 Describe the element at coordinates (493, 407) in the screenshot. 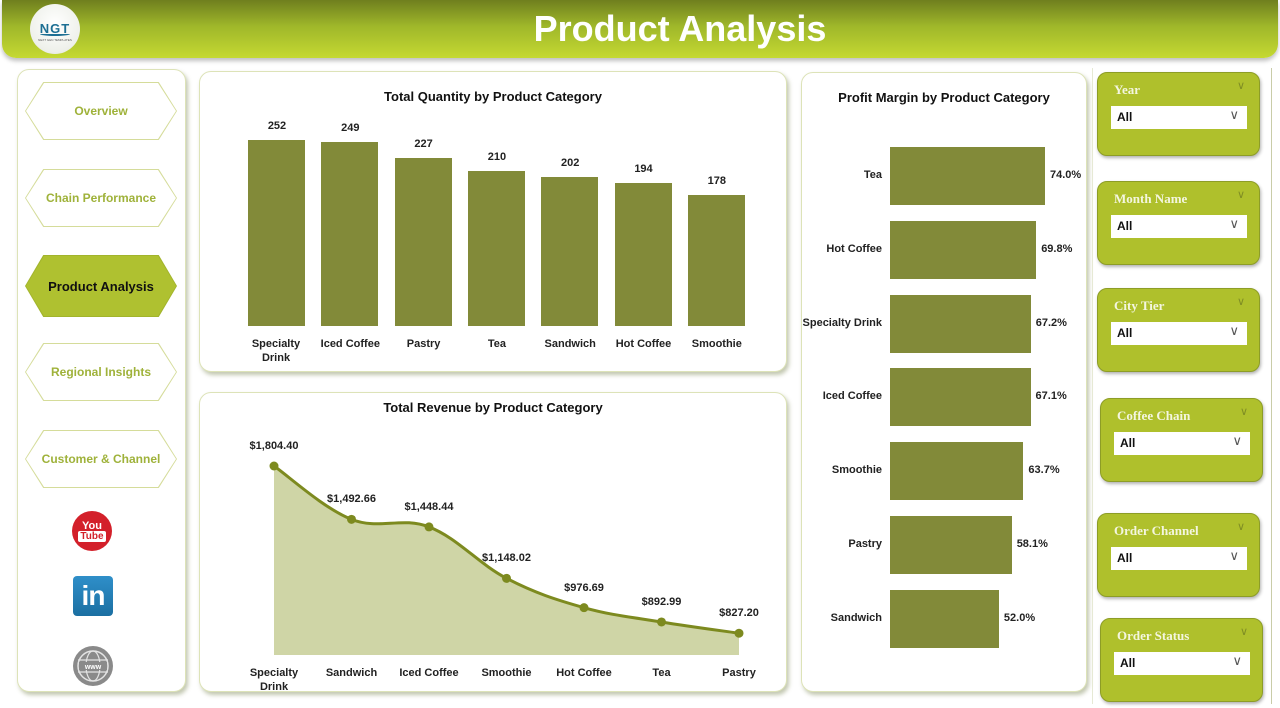

I see `chart-title: Total Revenue by Product Category` at that location.